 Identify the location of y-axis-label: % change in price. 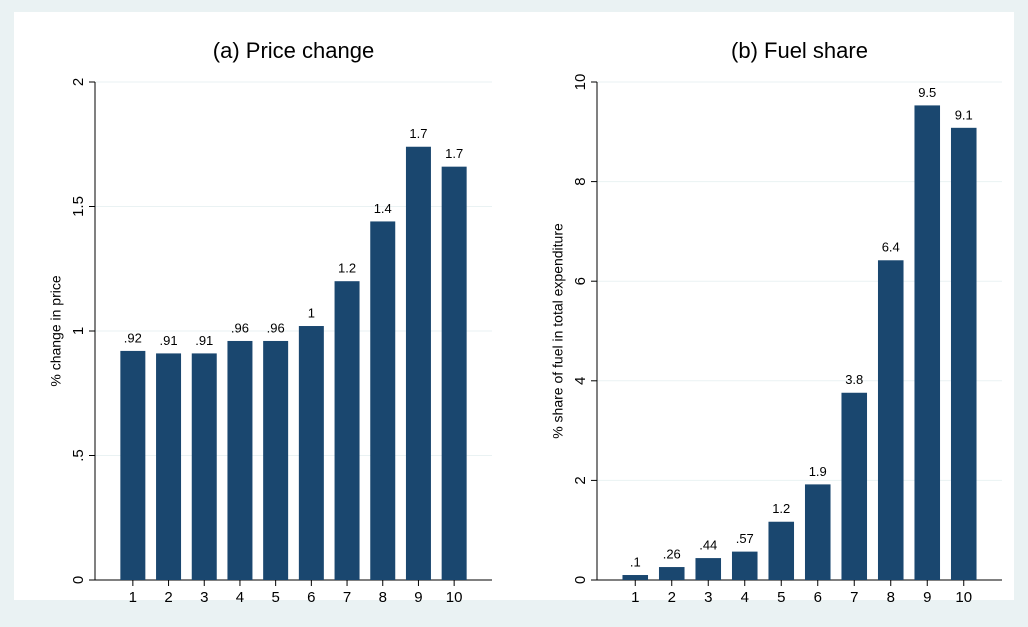
(56, 331).